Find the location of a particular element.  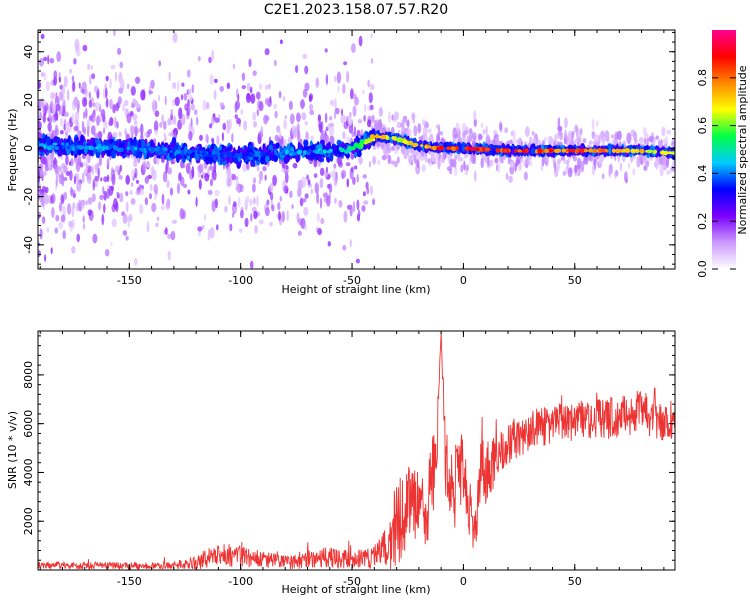

colorbar-label: Normalized spectral amplitude is located at coordinates (742, 149).